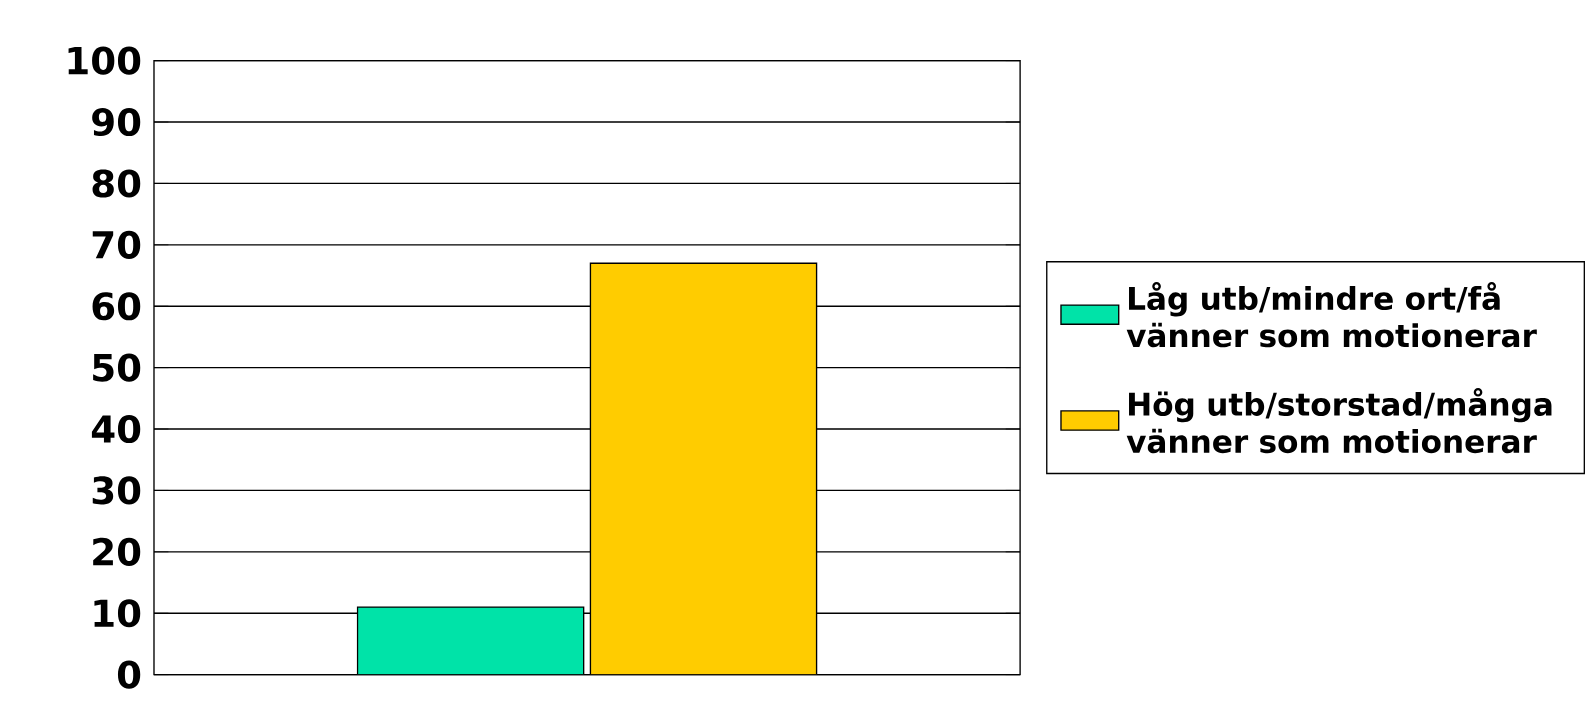 Image resolution: width=1585 pixels, height=712 pixels. I want to click on y-tick-label: 10, so click(117, 613).